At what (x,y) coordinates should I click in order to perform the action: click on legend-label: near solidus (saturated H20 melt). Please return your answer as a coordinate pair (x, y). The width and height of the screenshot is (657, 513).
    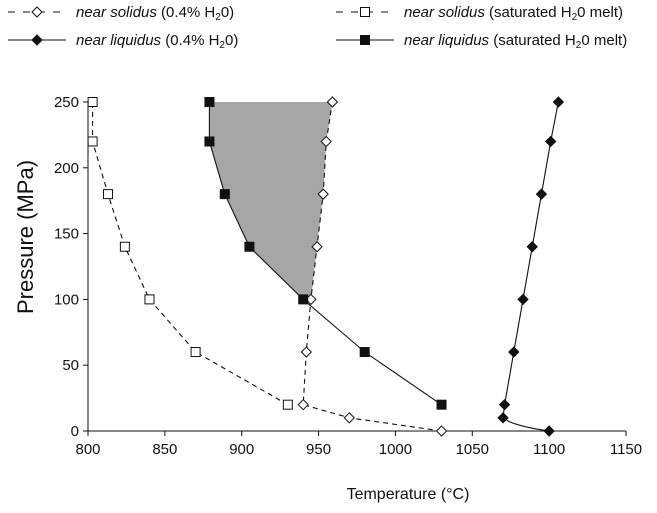
    Looking at the image, I should click on (513, 13).